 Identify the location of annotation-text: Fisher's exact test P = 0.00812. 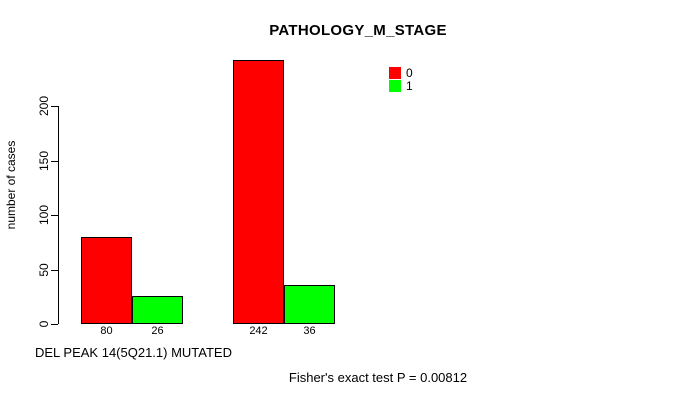
(378, 377).